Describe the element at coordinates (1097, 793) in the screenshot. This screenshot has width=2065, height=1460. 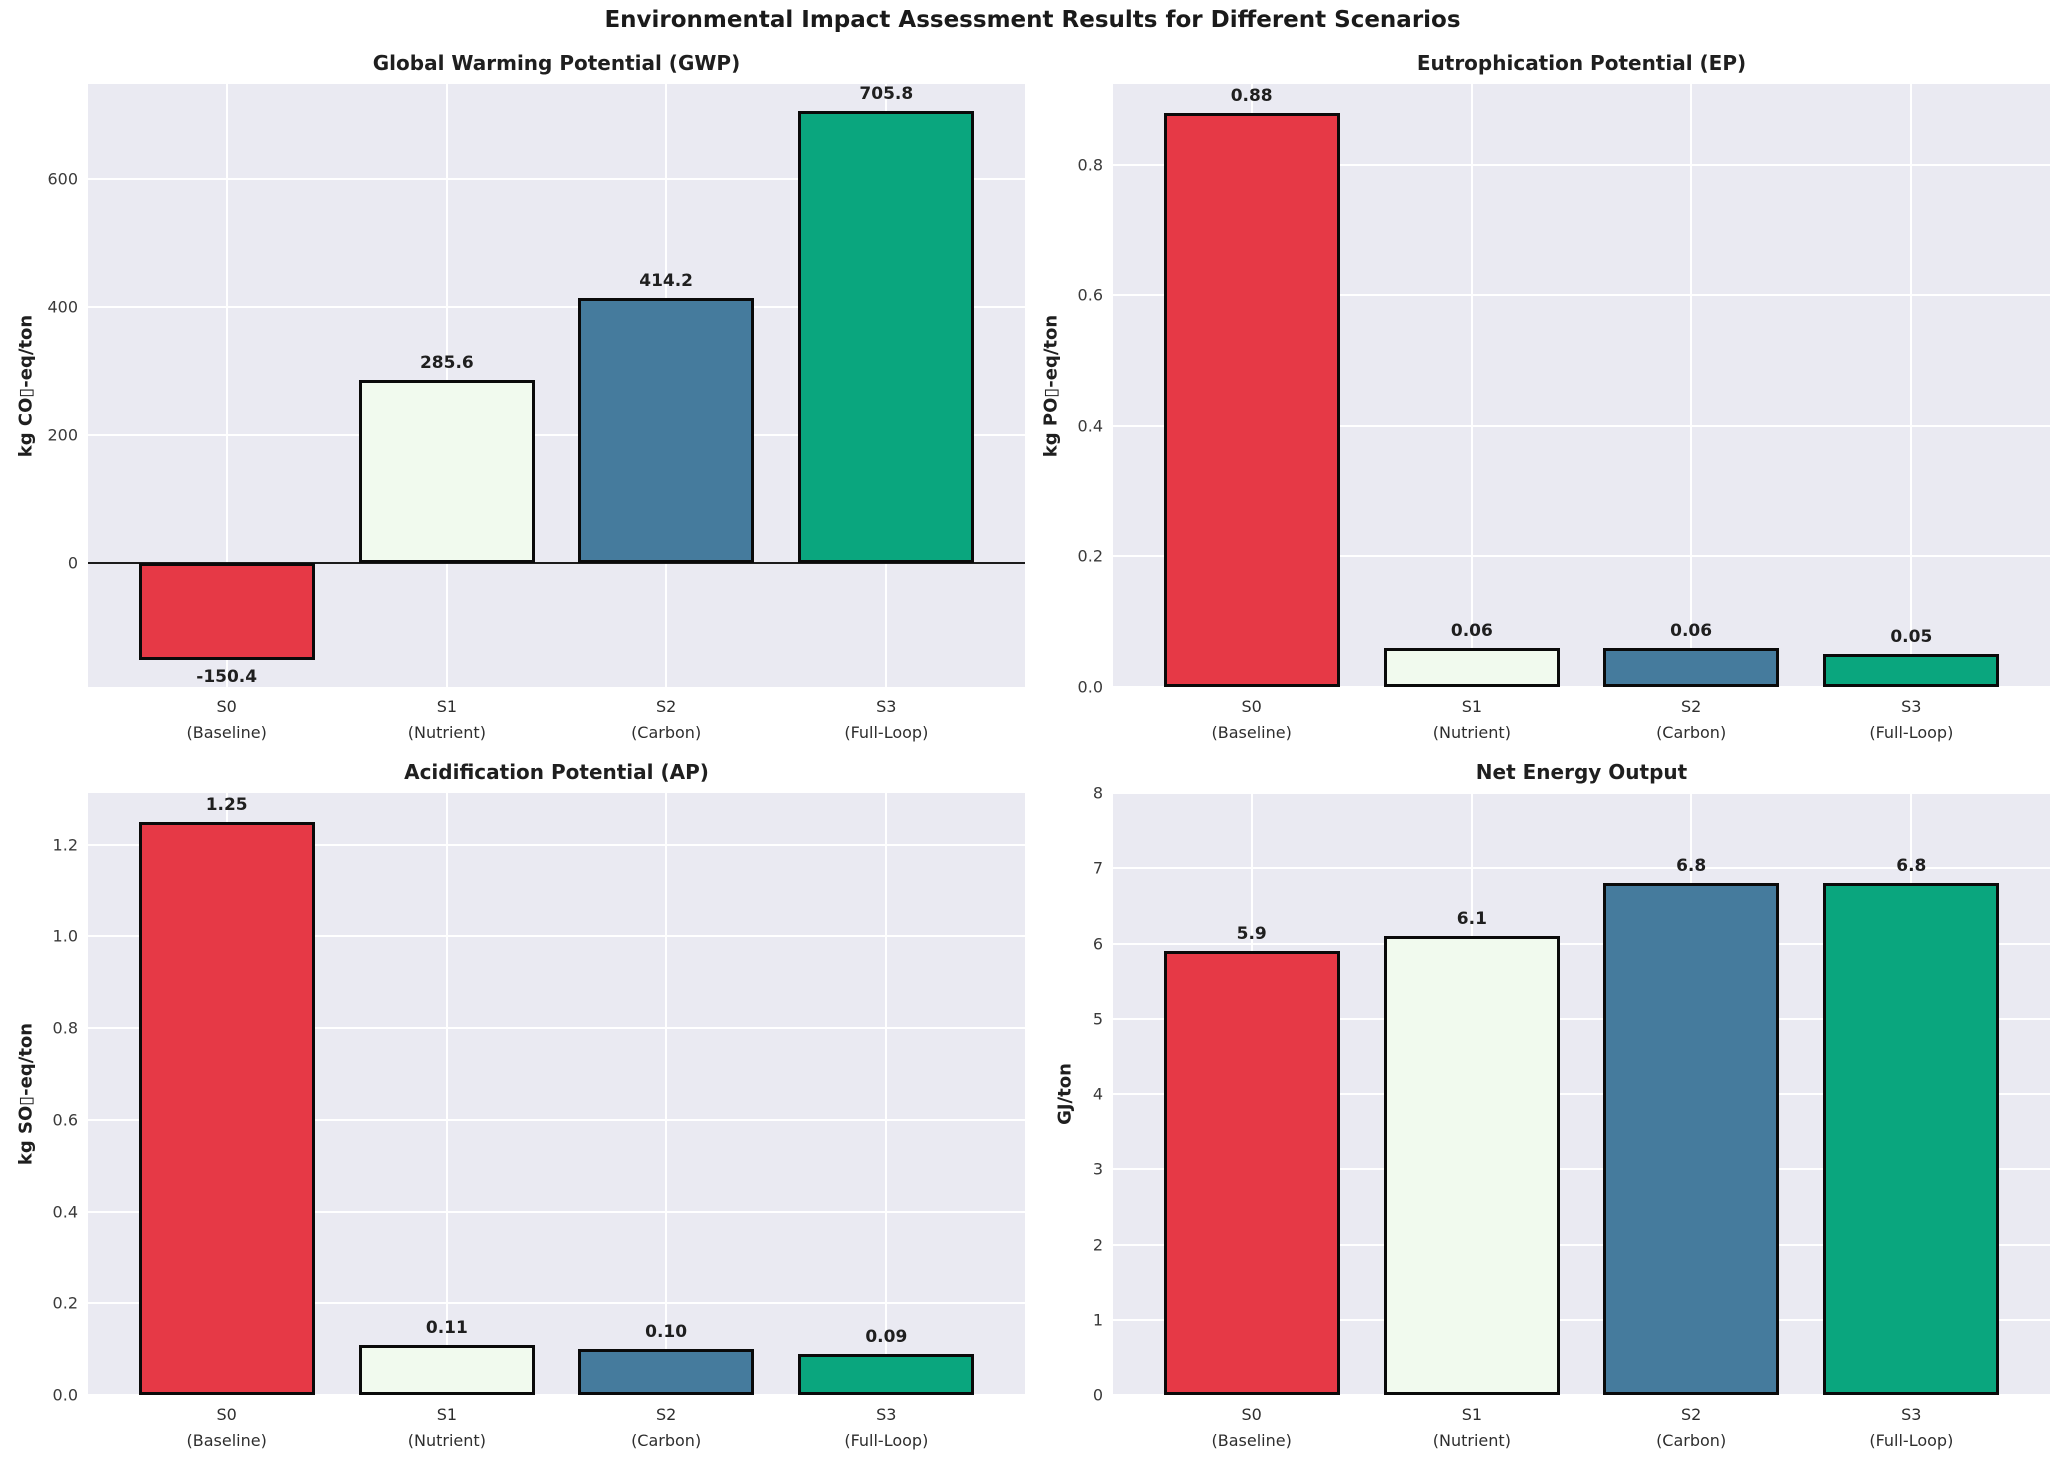
I see `y-tick-label: 8` at that location.